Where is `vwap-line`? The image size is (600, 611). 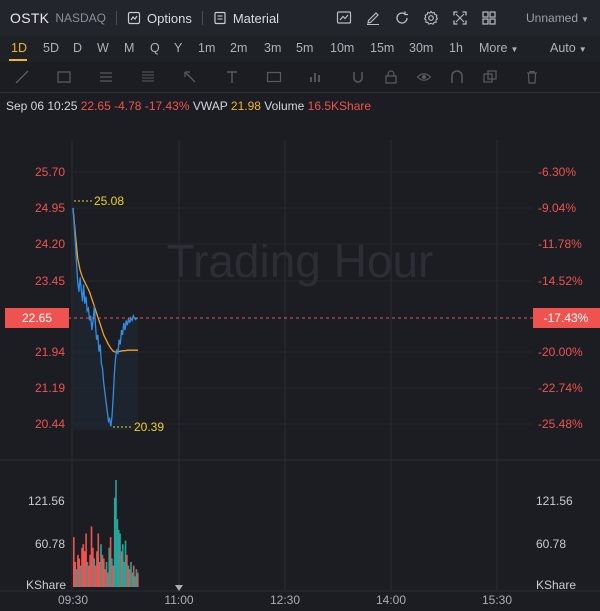
vwap-line is located at coordinates (105, 280).